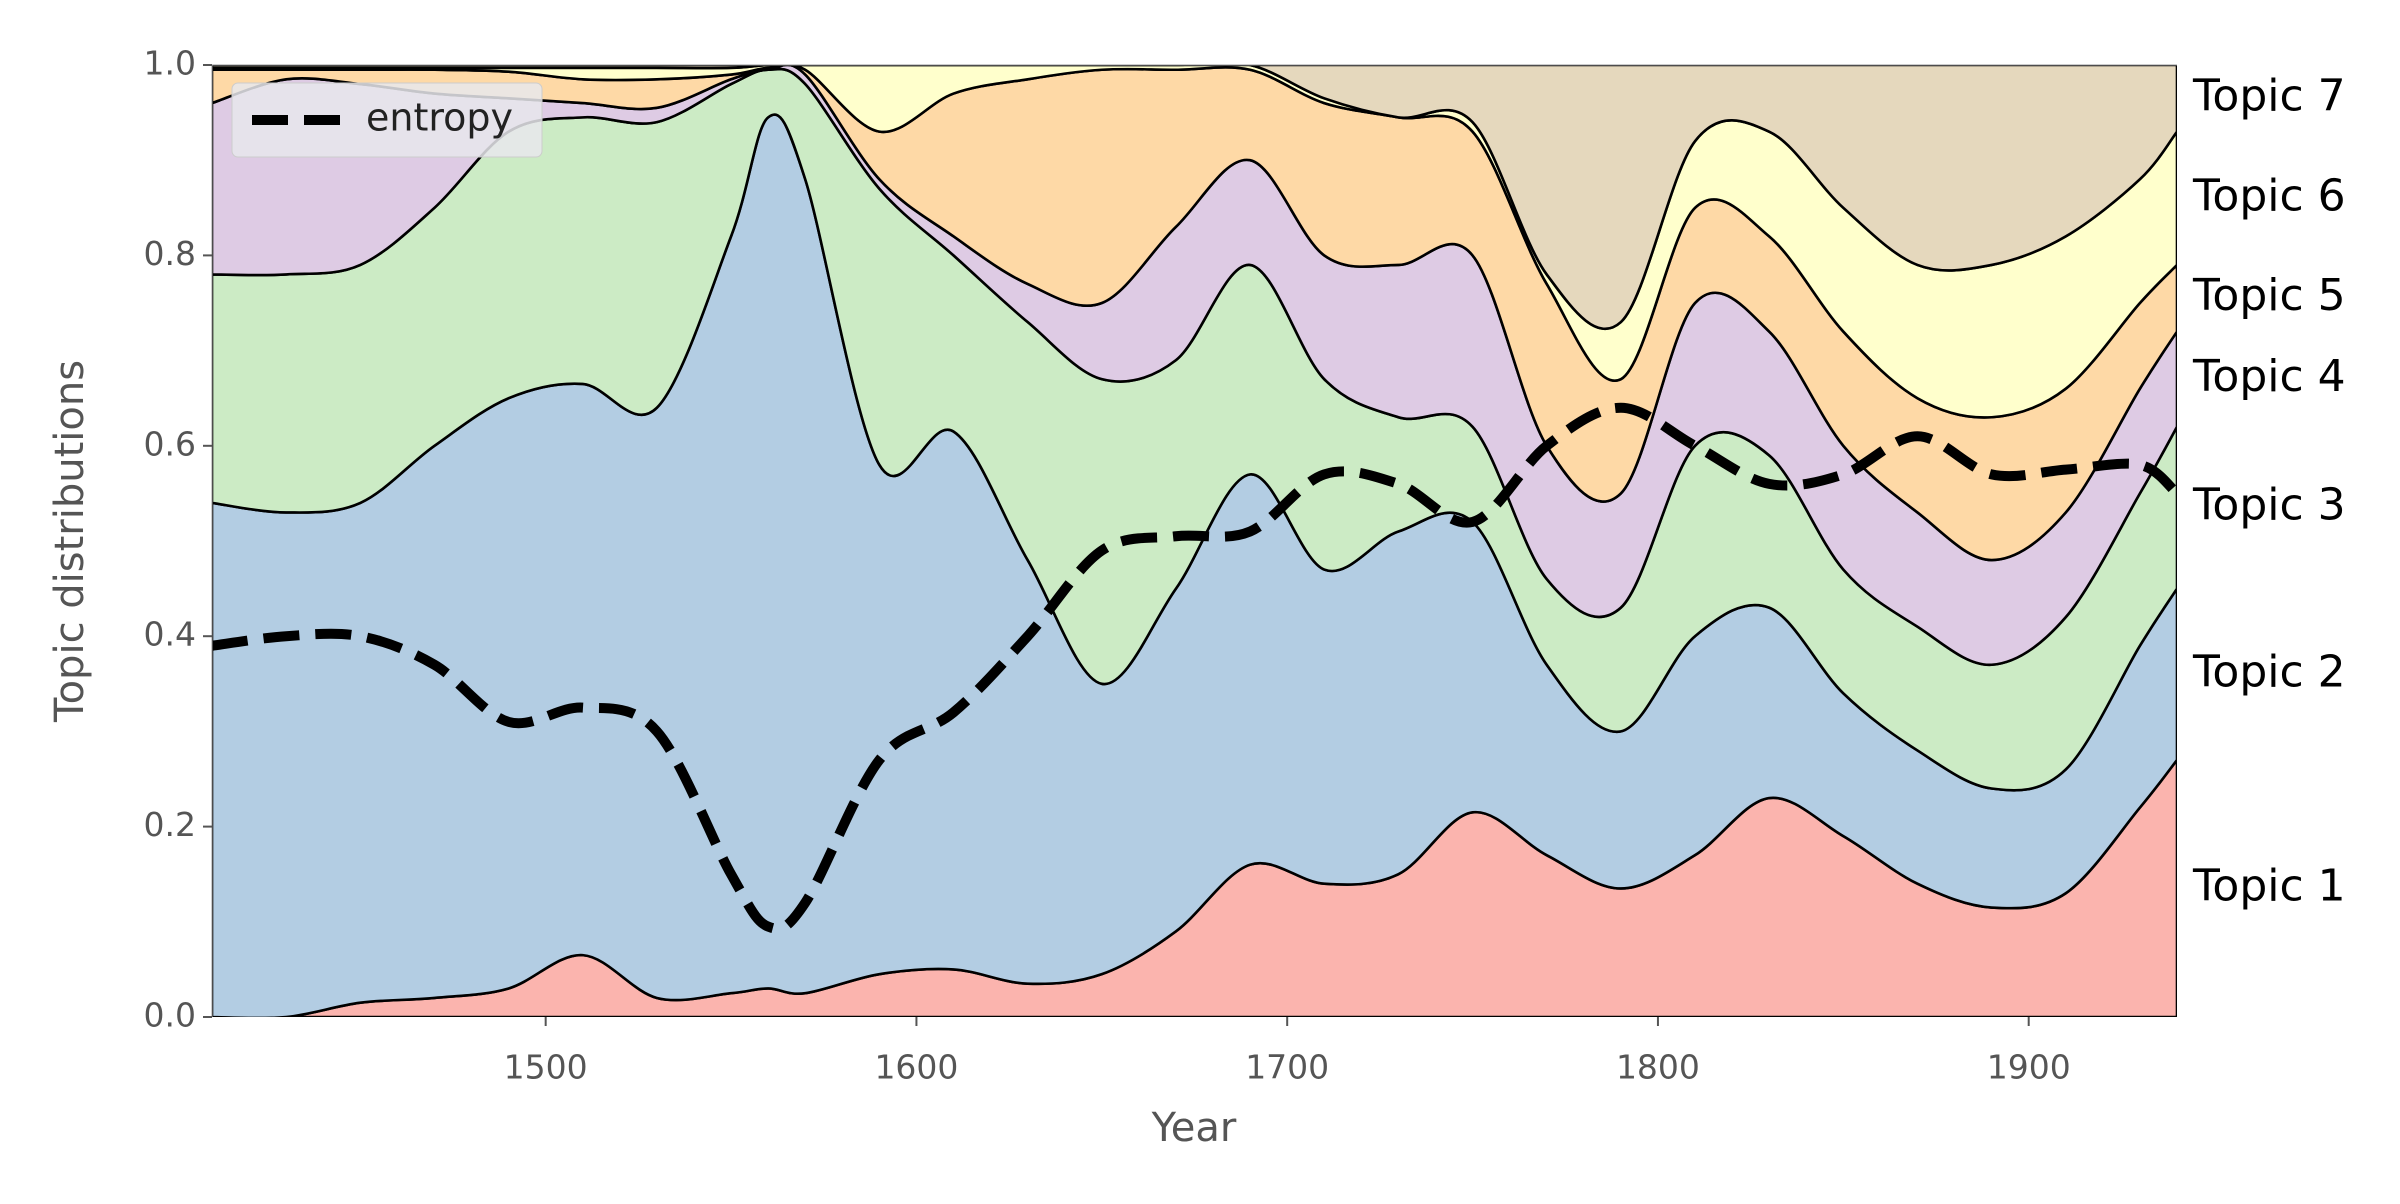 The image size is (2400, 1204). I want to click on x-tick-label: 1800, so click(1658, 1067).